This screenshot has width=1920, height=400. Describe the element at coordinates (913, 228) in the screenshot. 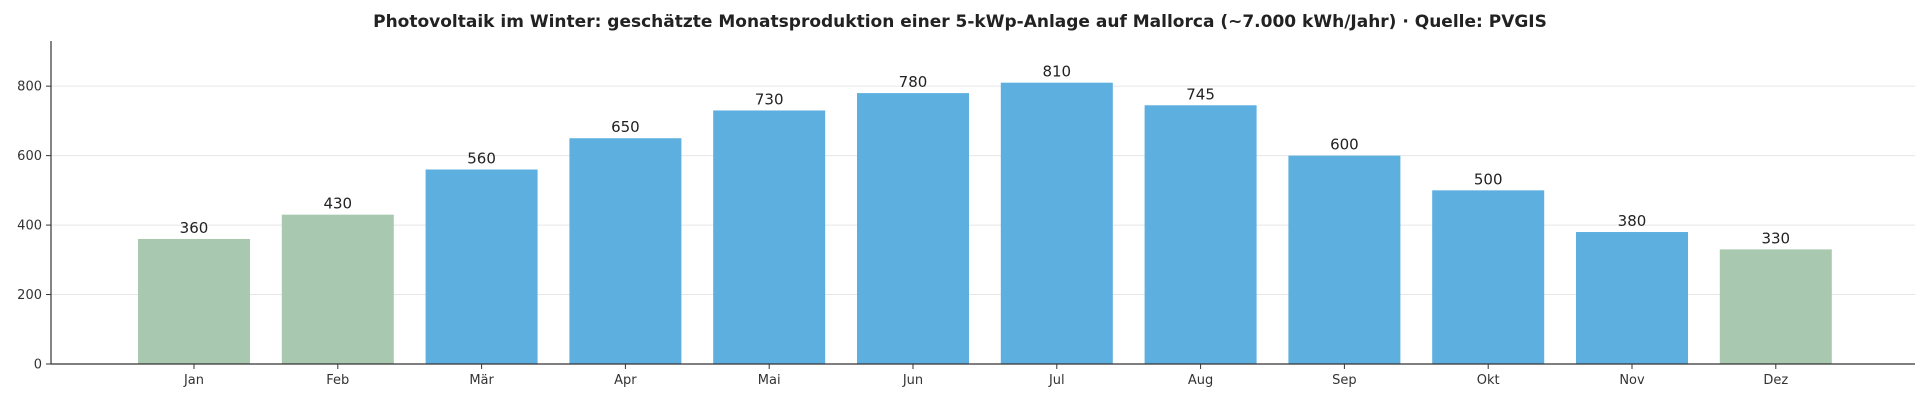

I see `bar-Jun` at that location.